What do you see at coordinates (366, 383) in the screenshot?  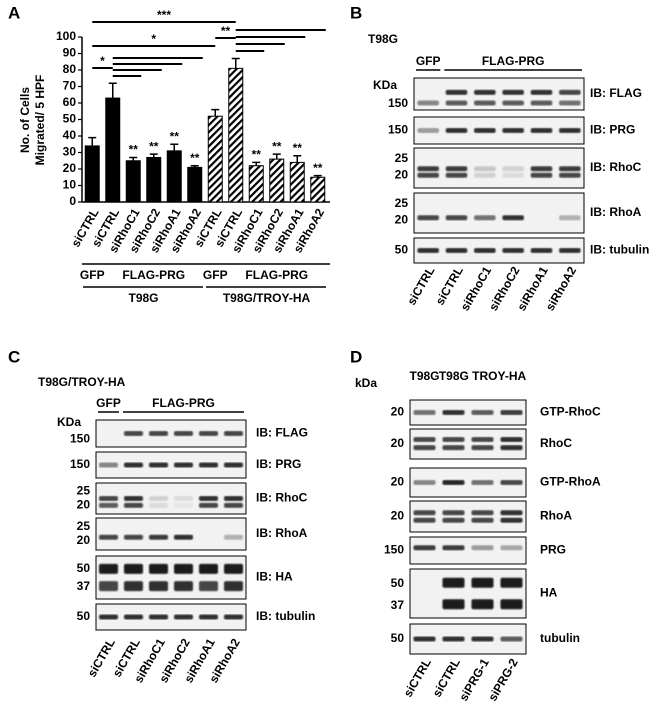 I see `kda-label: kDa` at bounding box center [366, 383].